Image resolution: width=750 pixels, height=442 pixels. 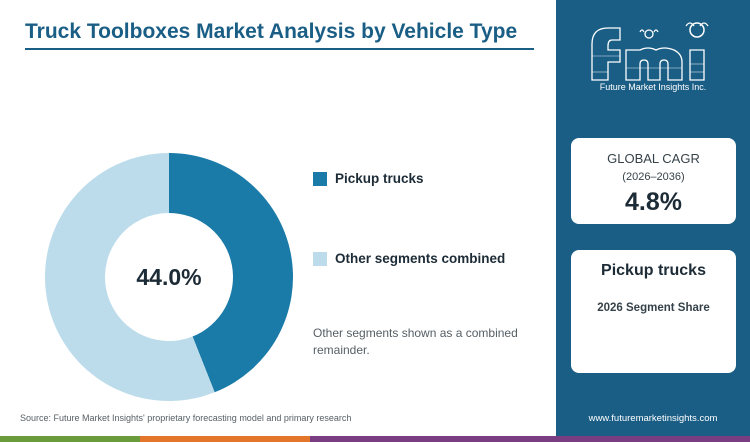 What do you see at coordinates (650, 51) in the screenshot?
I see `fmi-logo` at bounding box center [650, 51].